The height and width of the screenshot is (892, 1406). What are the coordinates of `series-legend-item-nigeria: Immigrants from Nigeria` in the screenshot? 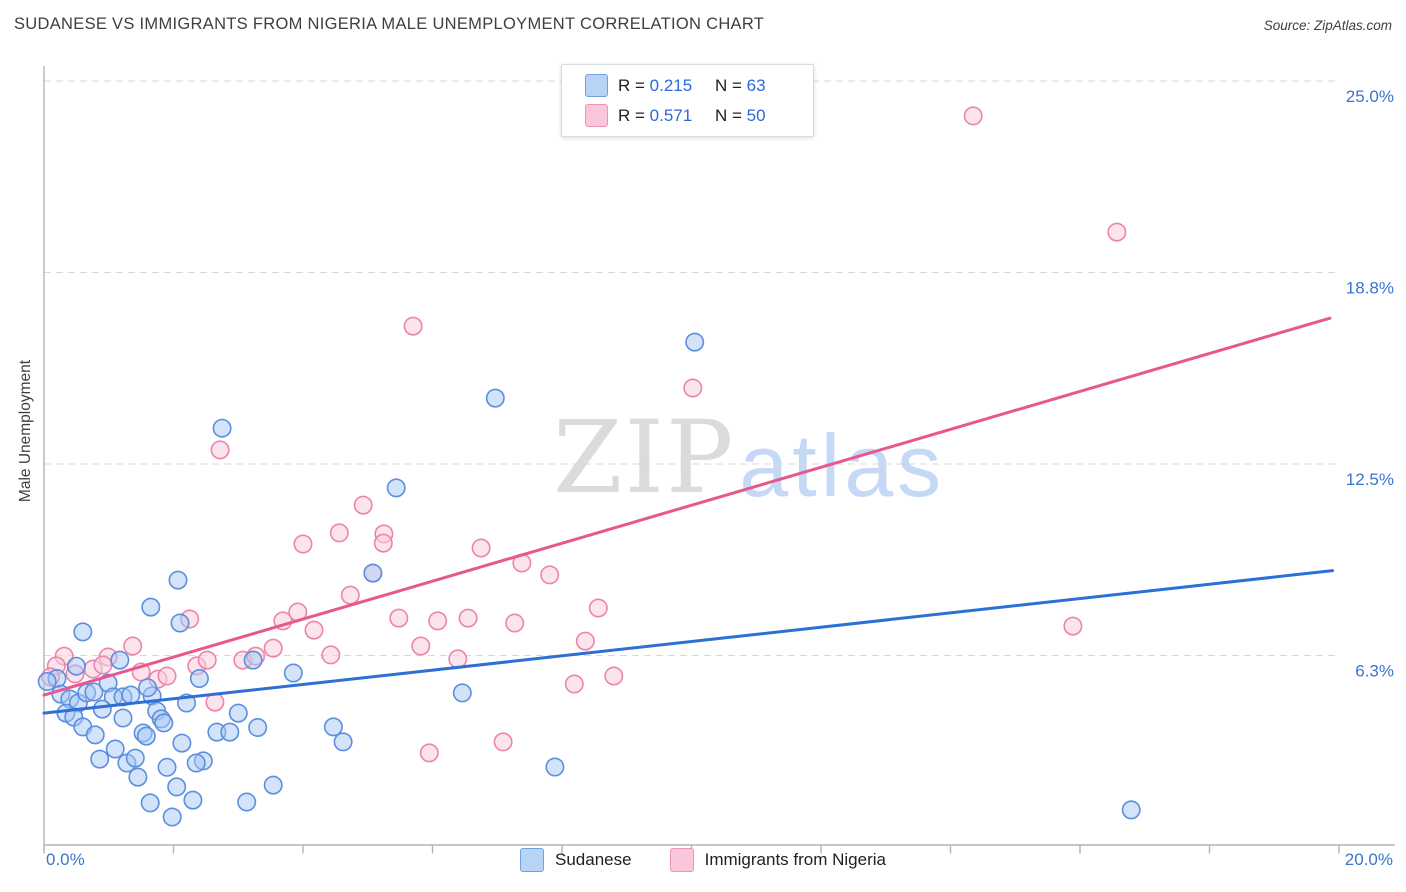 It's located at (777, 860).